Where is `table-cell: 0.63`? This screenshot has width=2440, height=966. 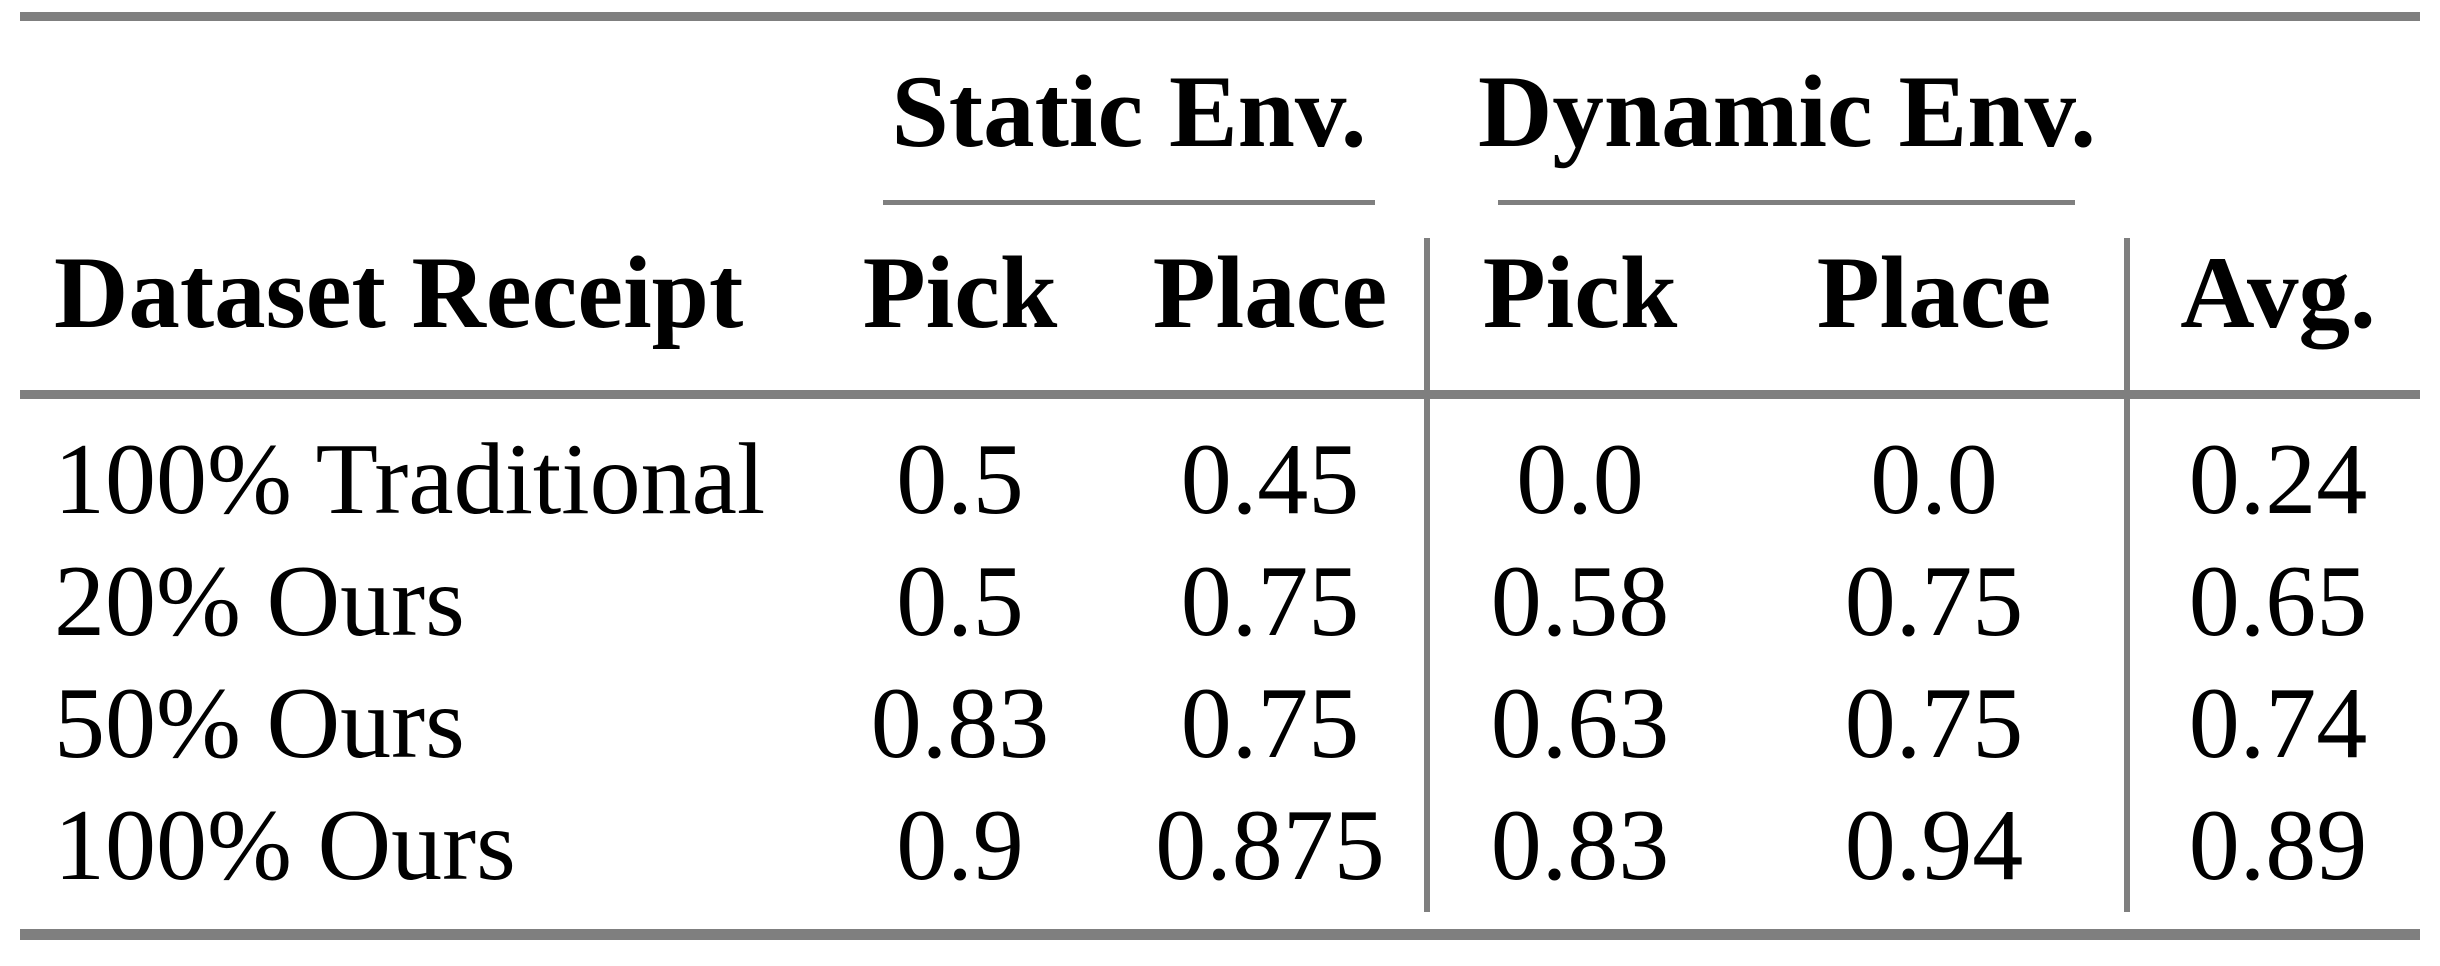
table-cell: 0.63 is located at coordinates (1580, 723).